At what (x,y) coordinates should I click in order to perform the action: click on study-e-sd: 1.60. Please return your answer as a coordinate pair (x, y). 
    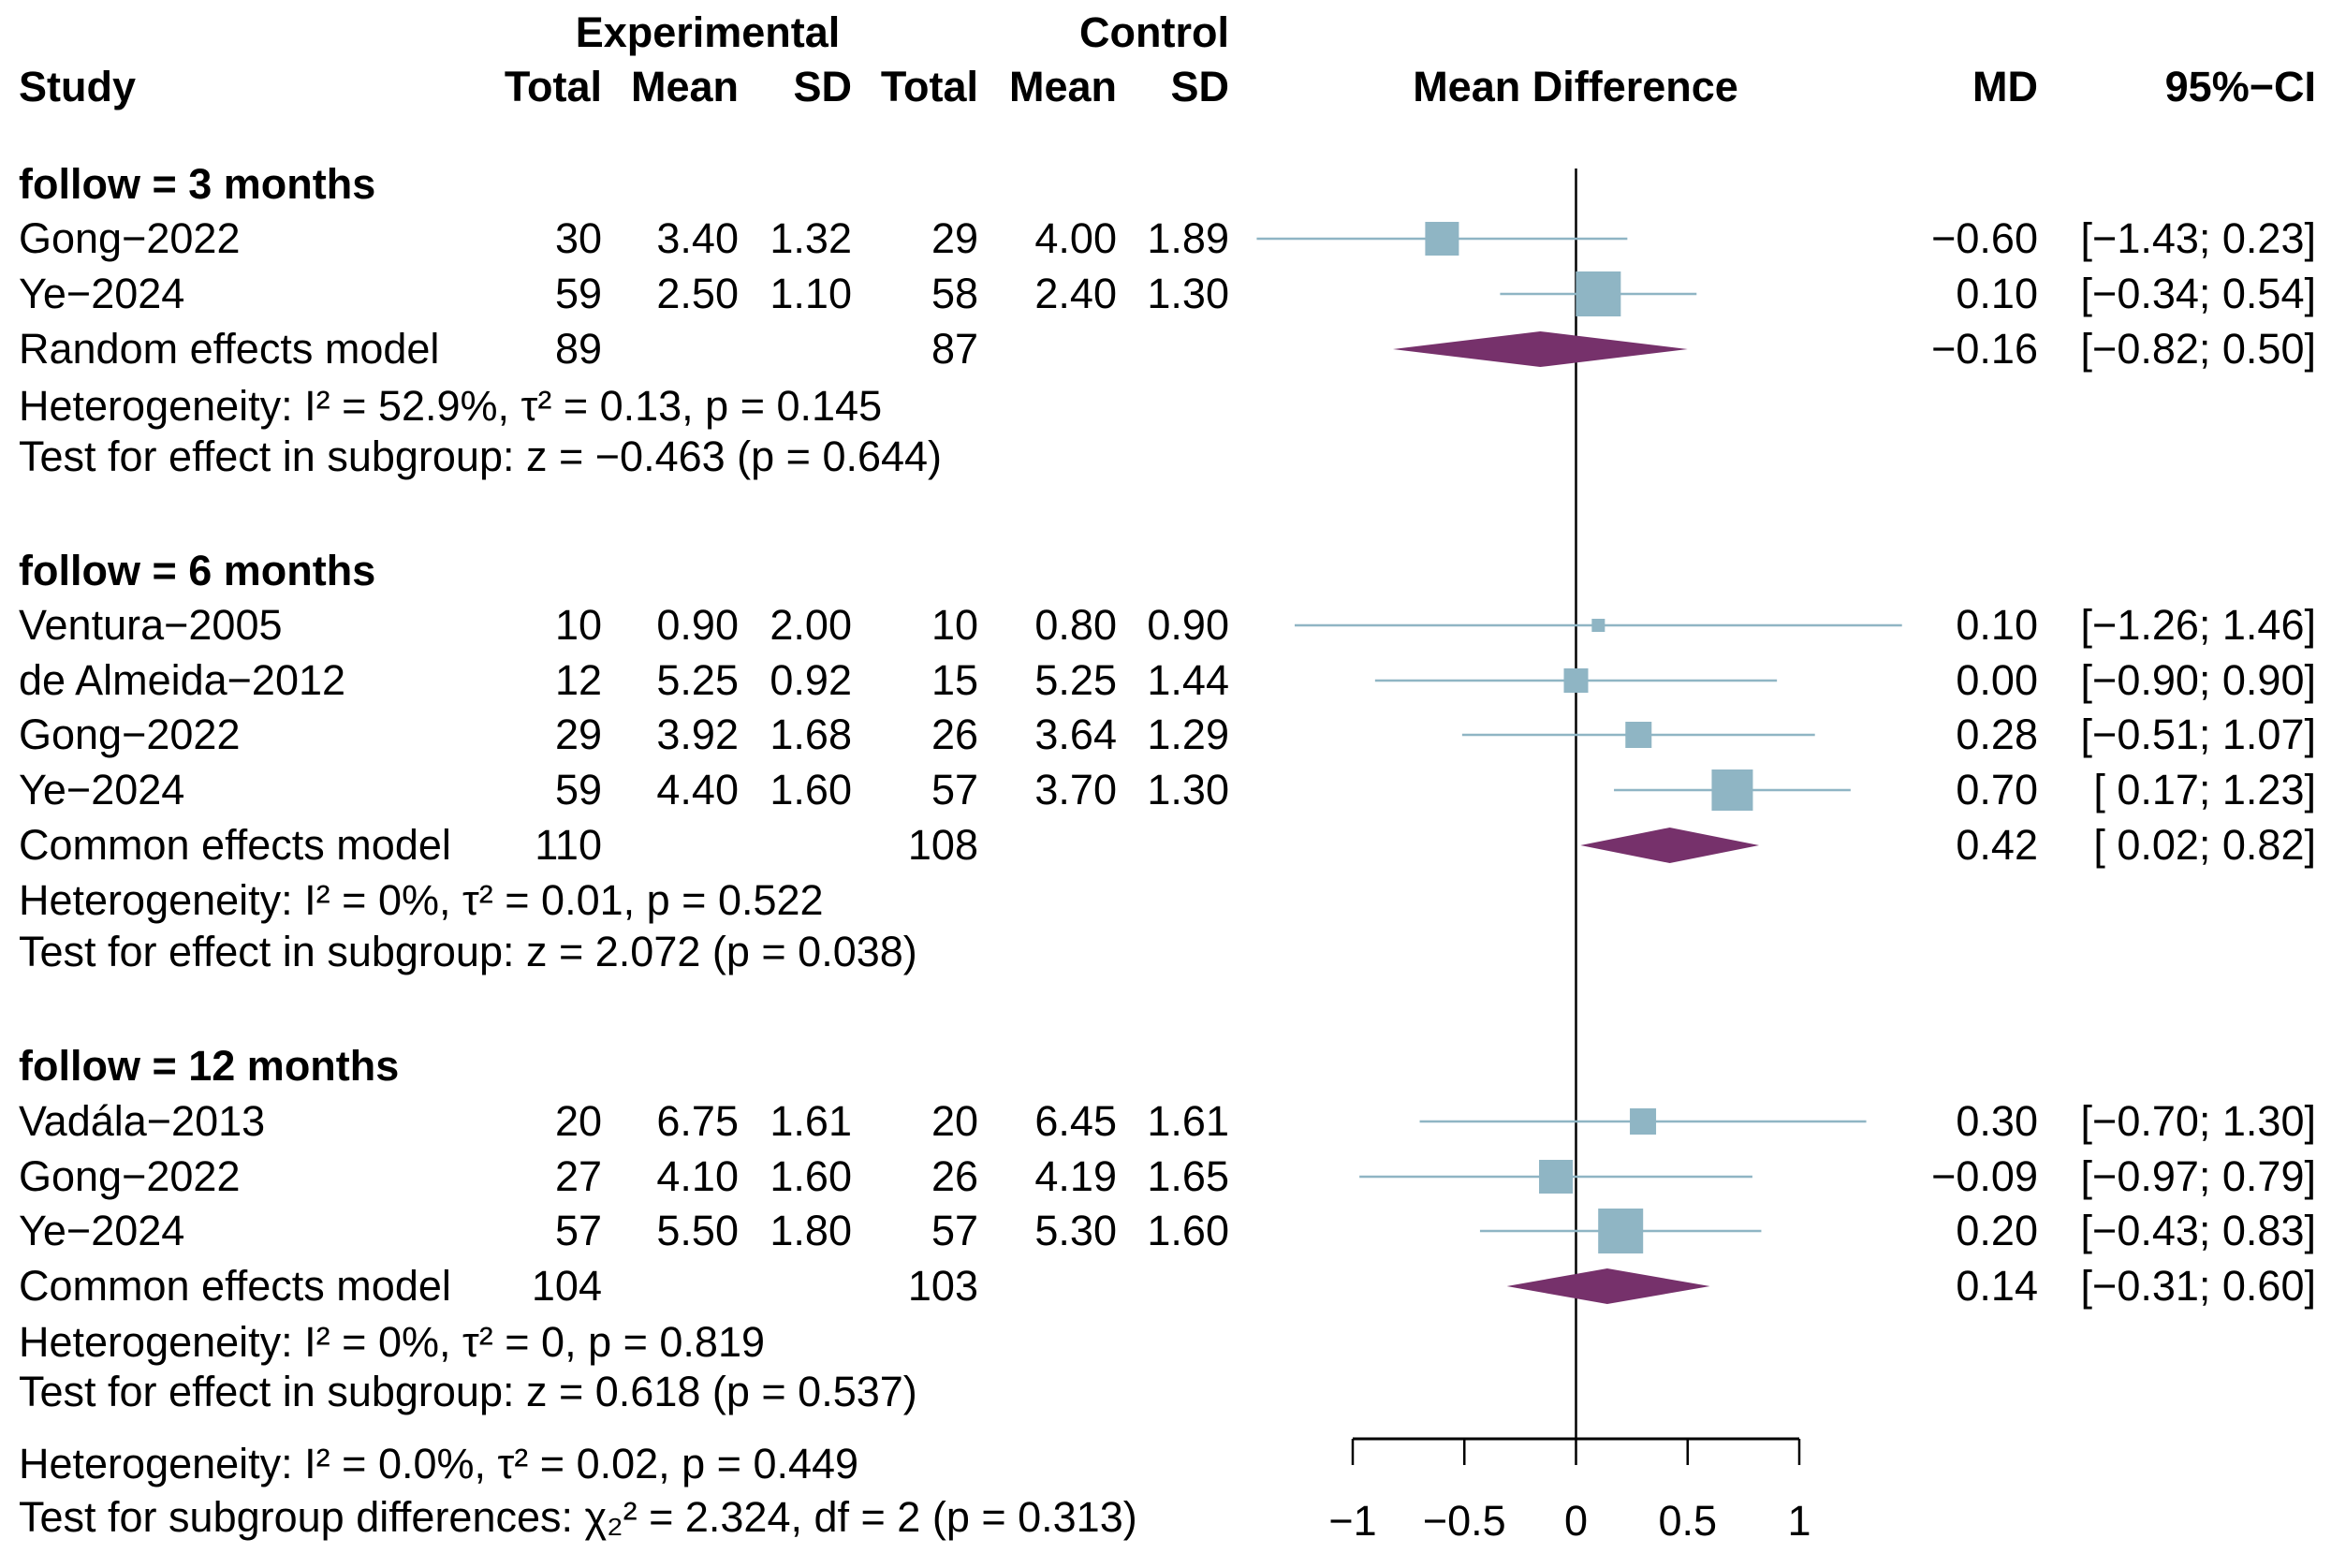
    Looking at the image, I should click on (811, 1176).